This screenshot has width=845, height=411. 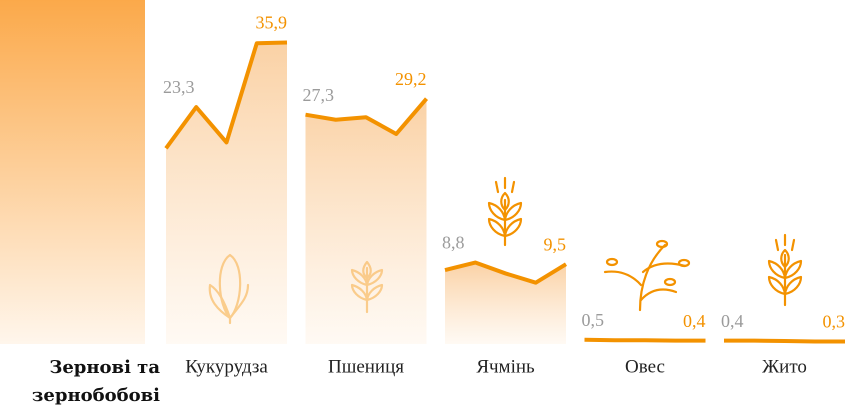 What do you see at coordinates (785, 270) in the screenshot?
I see `rye-icon` at bounding box center [785, 270].